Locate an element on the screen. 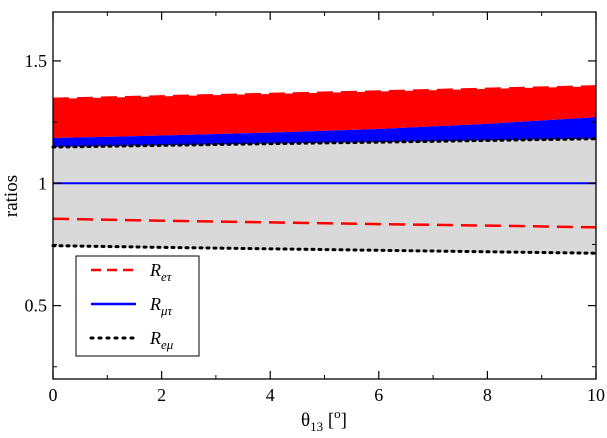 The width and height of the screenshot is (607, 438). x-tick-label: 0 is located at coordinates (53, 395).